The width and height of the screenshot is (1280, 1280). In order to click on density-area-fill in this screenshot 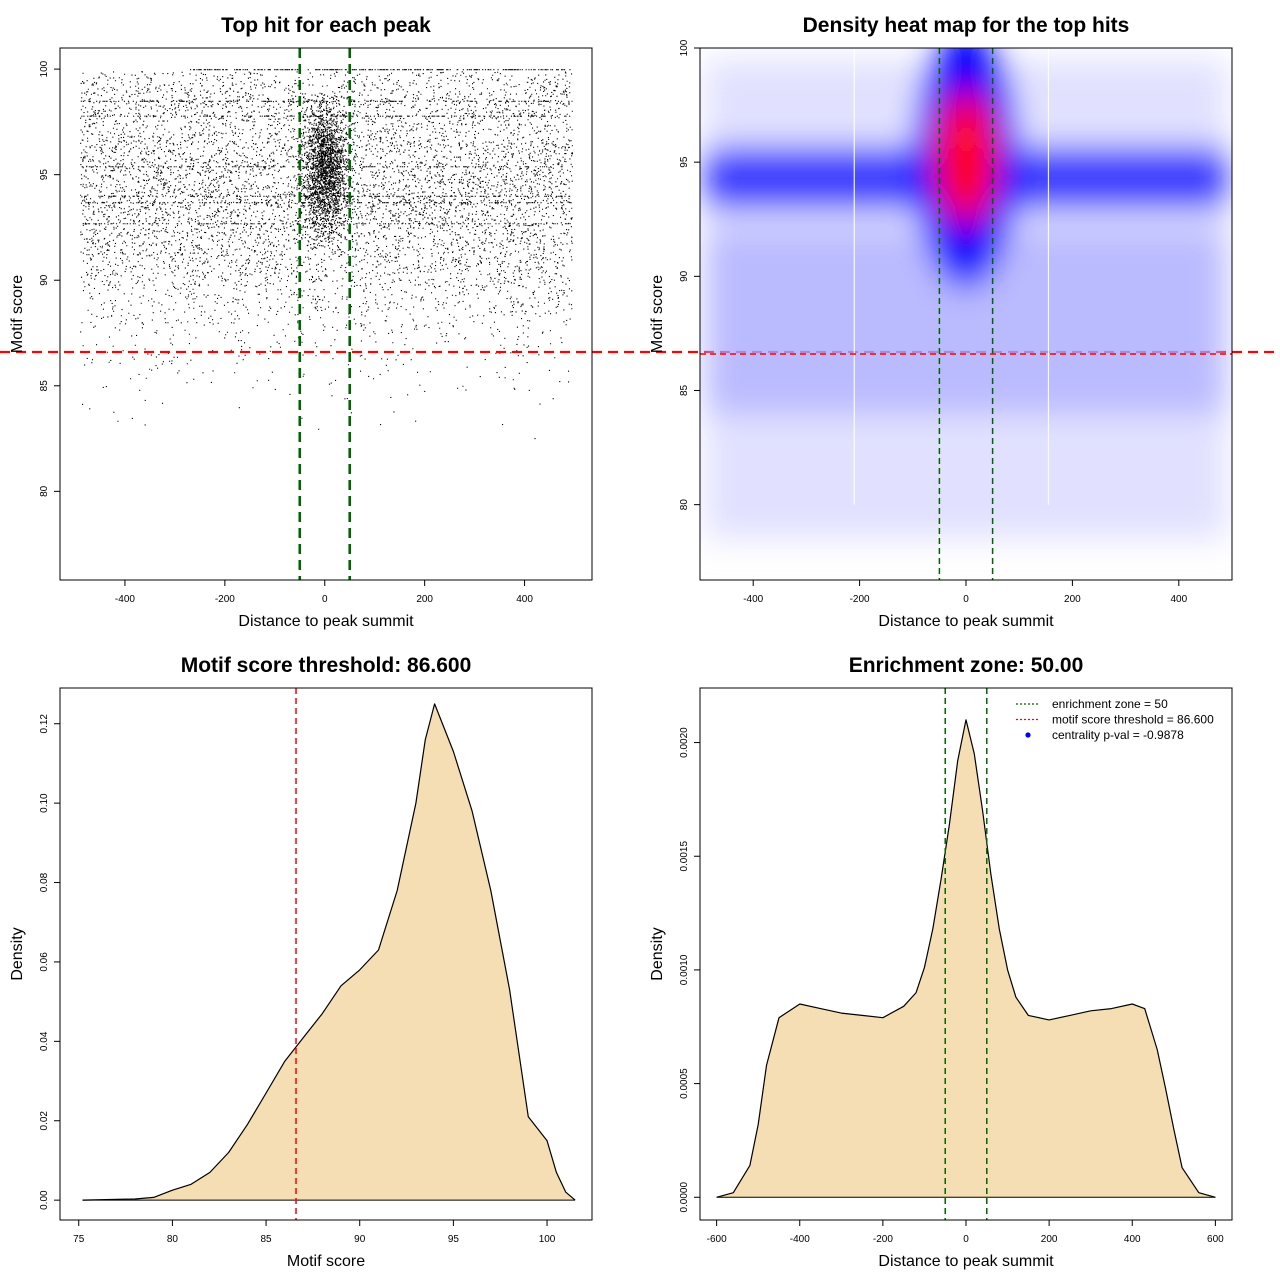, I will do `click(966, 958)`.